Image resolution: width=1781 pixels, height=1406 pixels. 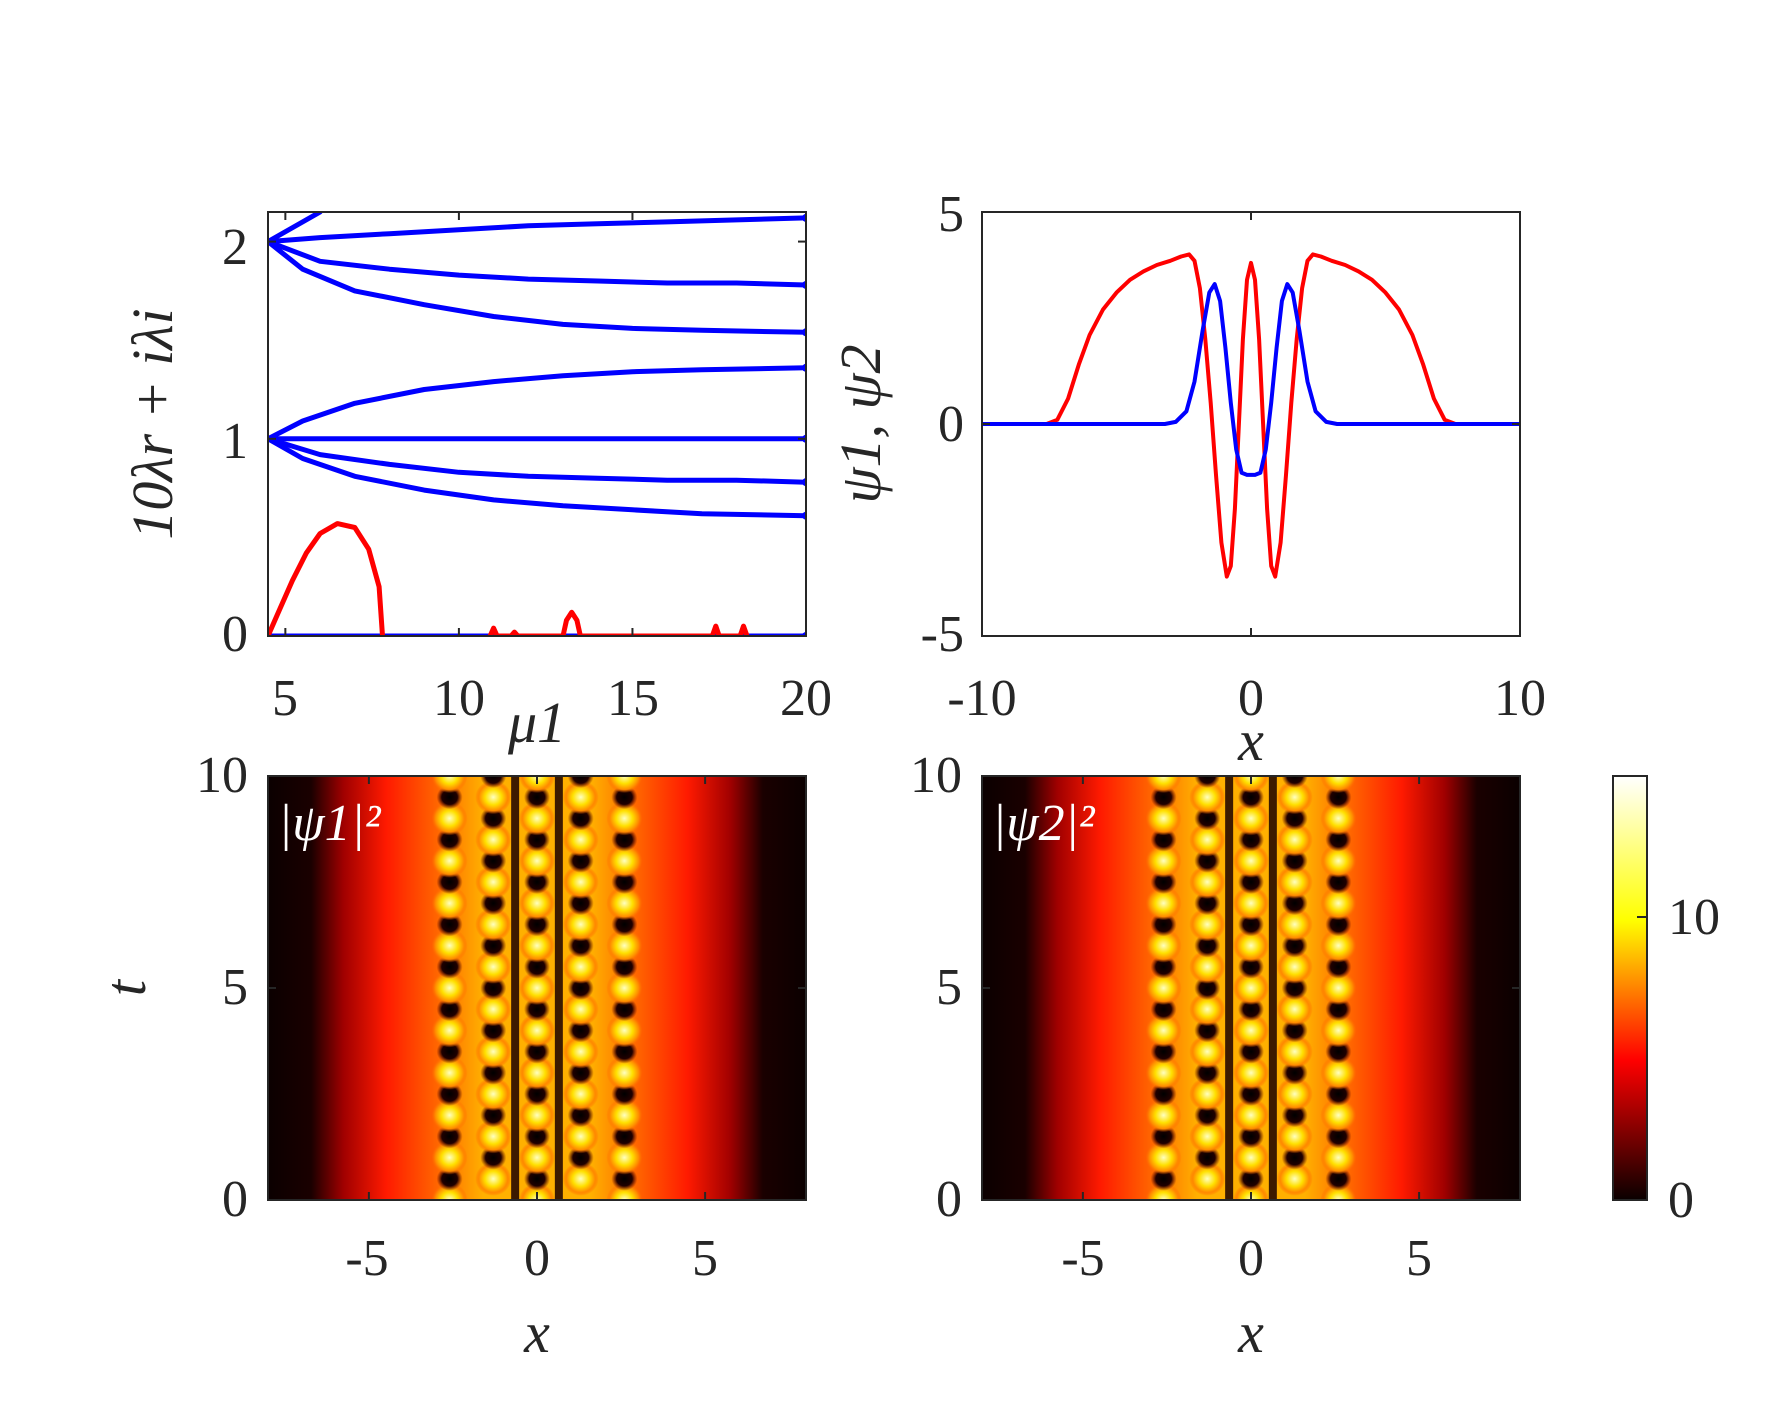 I want to click on x-axis-label: x, so click(x=1250, y=1332).